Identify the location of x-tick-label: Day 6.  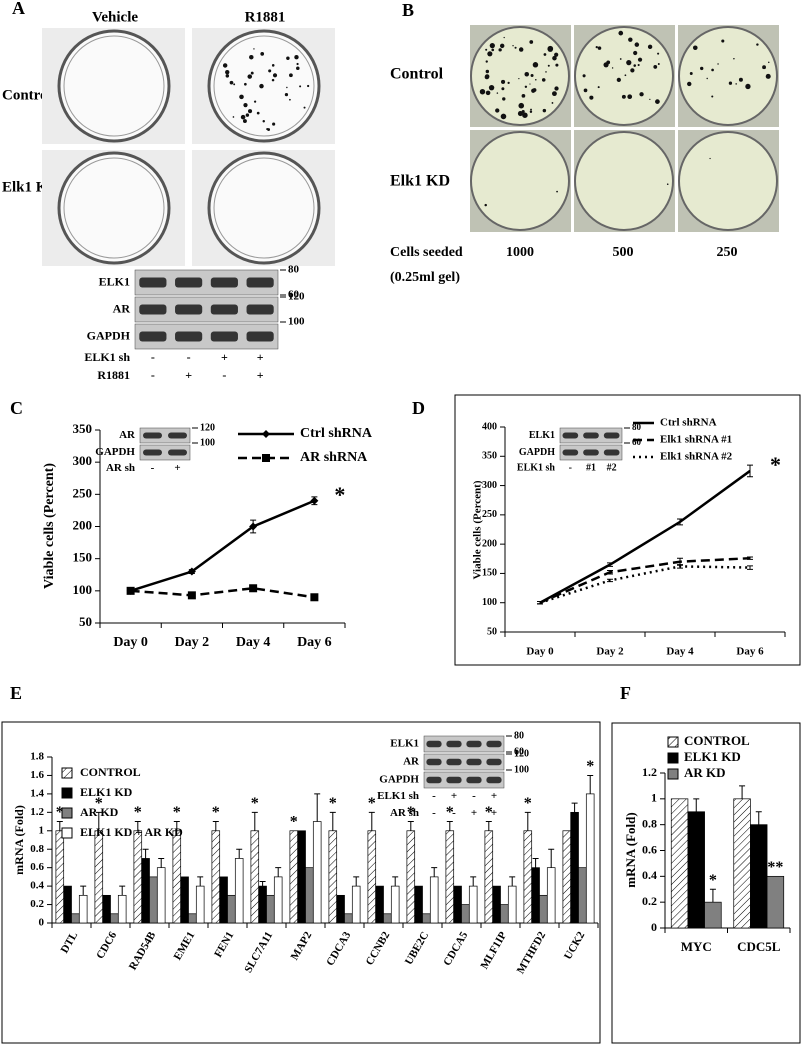
(314, 642).